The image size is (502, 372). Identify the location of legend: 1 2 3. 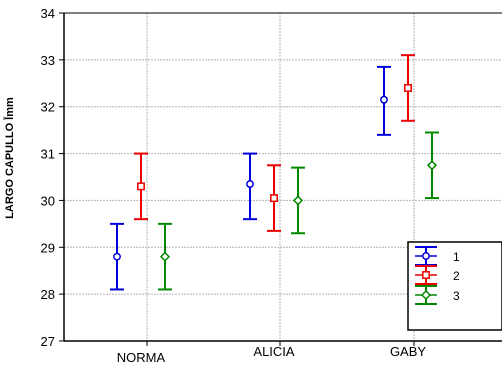
(454, 286).